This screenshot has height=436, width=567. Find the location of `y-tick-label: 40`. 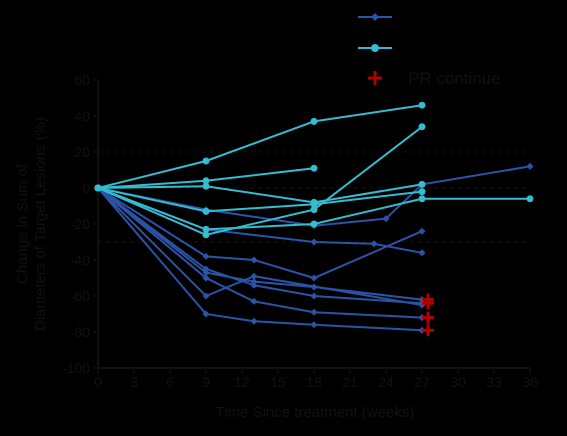

y-tick-label: 40 is located at coordinates (82, 116).